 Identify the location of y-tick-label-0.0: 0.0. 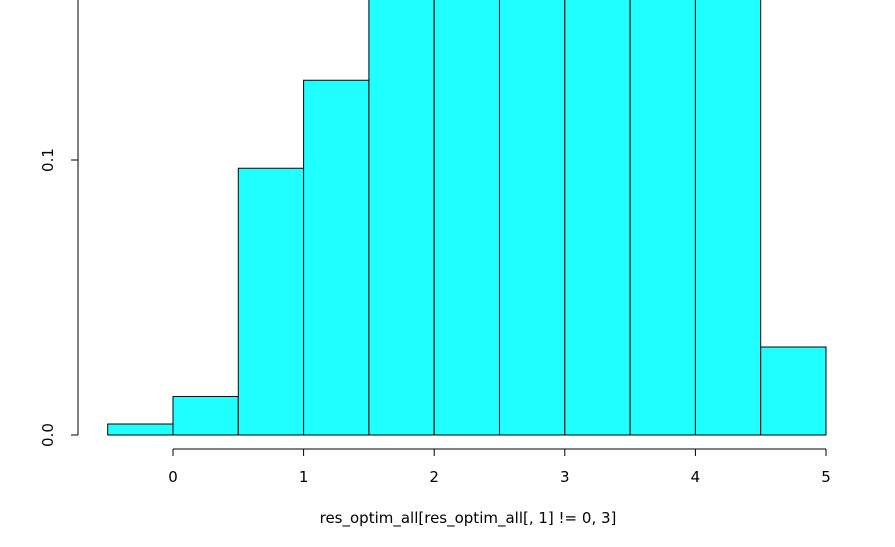
(48, 435).